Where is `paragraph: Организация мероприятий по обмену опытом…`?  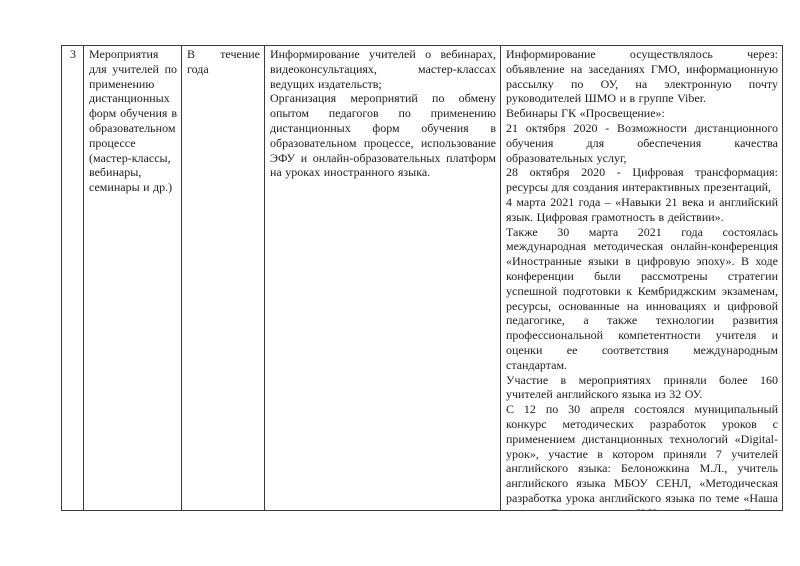
paragraph: Организация мероприятий по обмену опытом… is located at coordinates (383, 135).